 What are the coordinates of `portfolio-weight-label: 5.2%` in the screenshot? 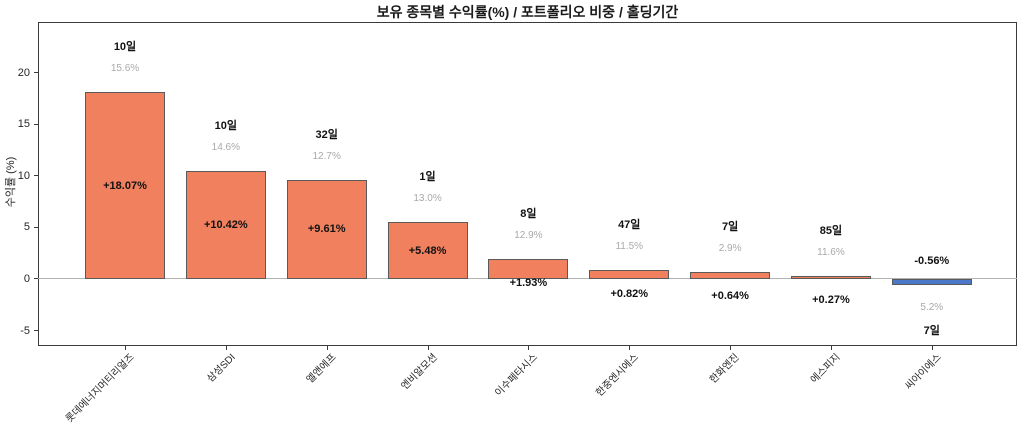 It's located at (932, 307).